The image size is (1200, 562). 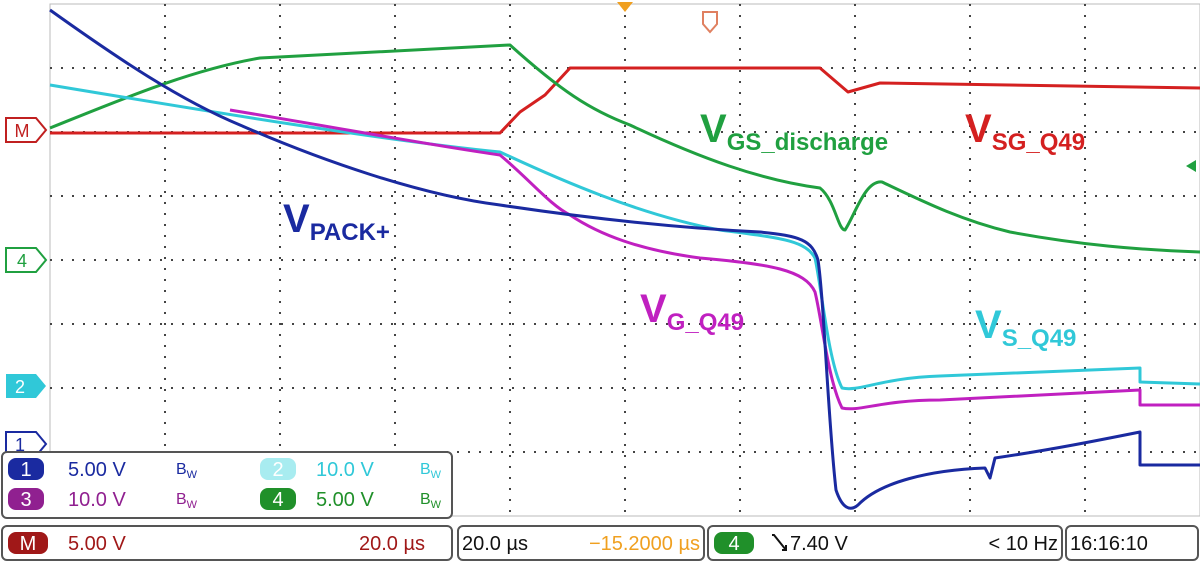 What do you see at coordinates (1109, 544) in the screenshot?
I see `clock: 16:16:10` at bounding box center [1109, 544].